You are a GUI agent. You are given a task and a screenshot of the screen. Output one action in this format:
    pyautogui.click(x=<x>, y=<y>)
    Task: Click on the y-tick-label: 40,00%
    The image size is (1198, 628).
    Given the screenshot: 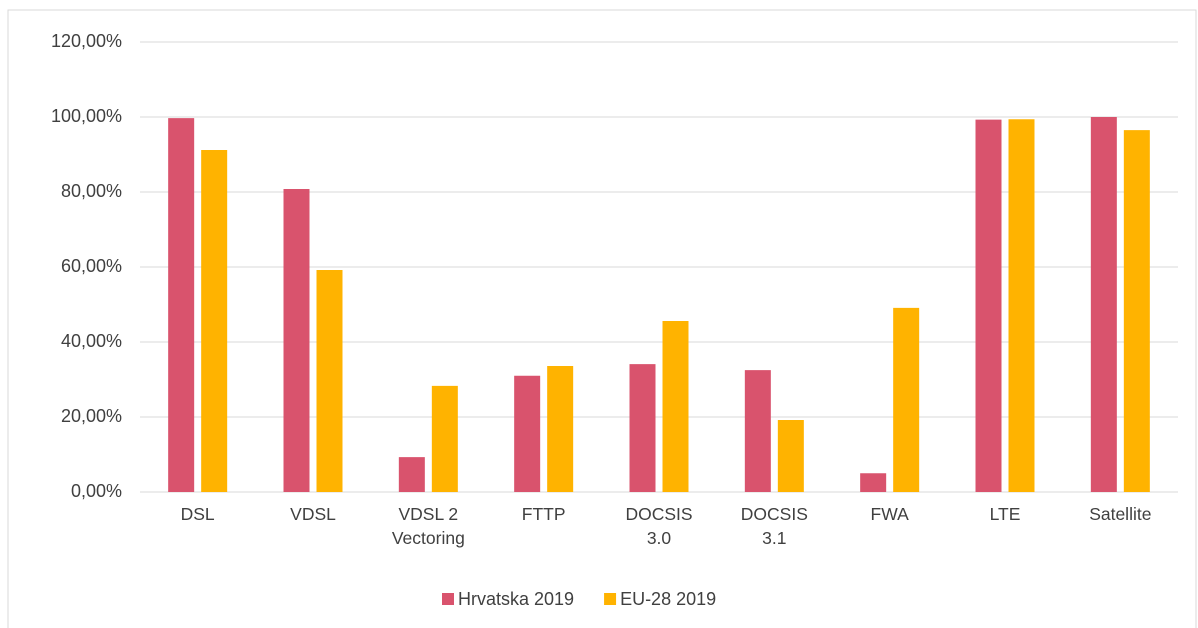 What is the action you would take?
    pyautogui.click(x=91, y=341)
    